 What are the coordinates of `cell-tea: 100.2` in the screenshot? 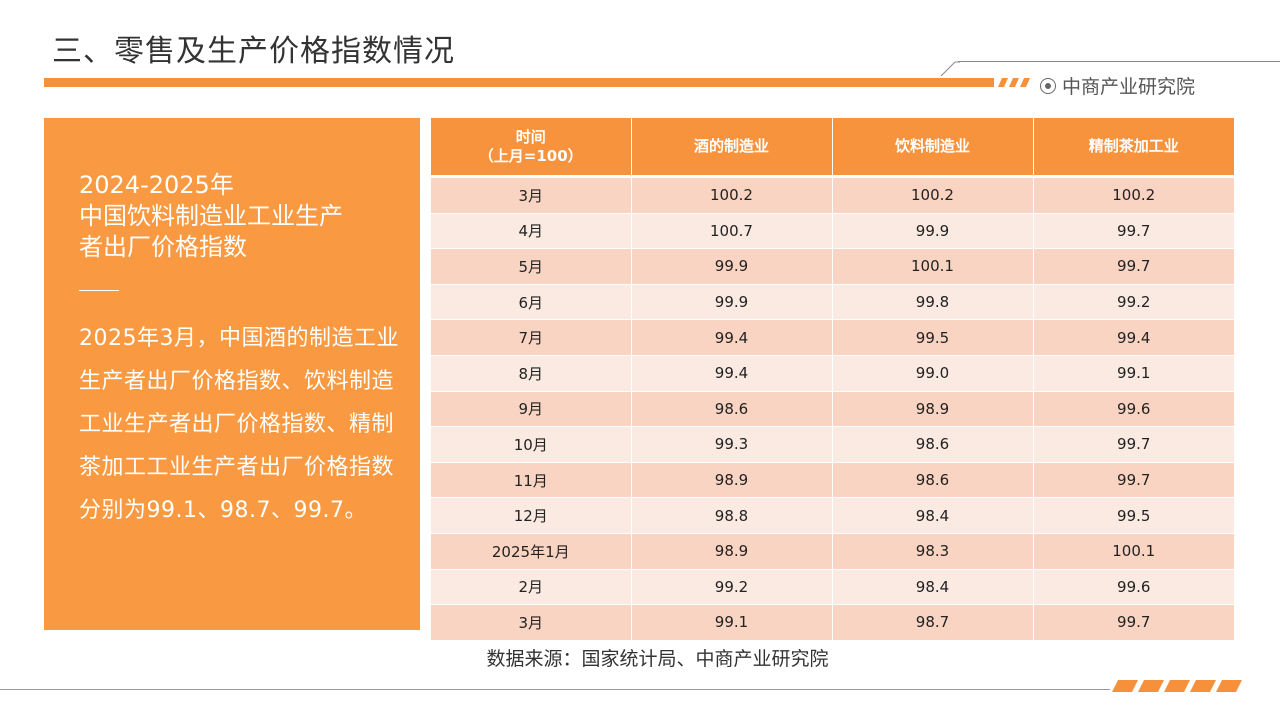 It's located at (1133, 195).